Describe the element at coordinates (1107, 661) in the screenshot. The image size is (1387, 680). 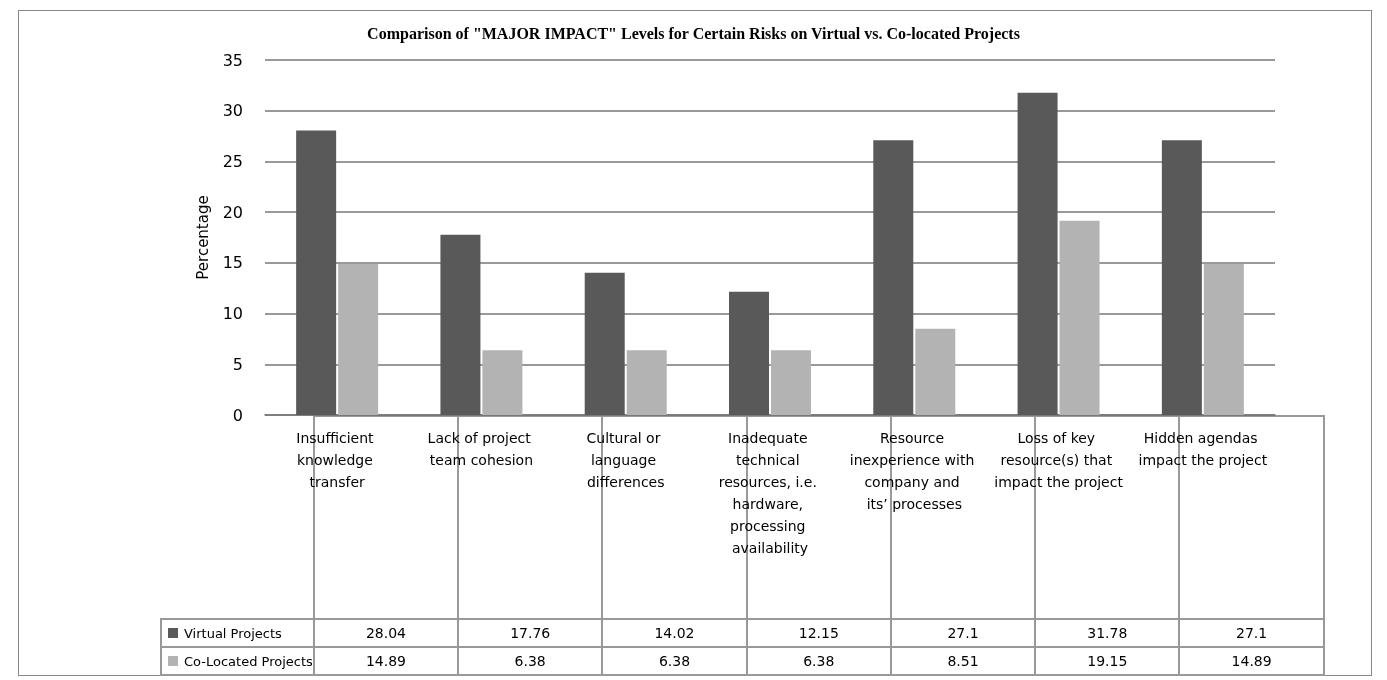
I see `data-label: 19.15` at that location.